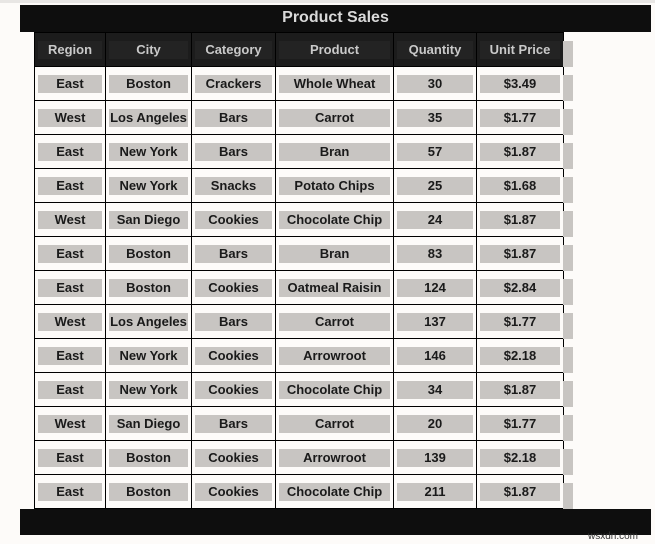 The height and width of the screenshot is (544, 655). Describe the element at coordinates (435, 253) in the screenshot. I see `cell-quantity: 83` at that location.